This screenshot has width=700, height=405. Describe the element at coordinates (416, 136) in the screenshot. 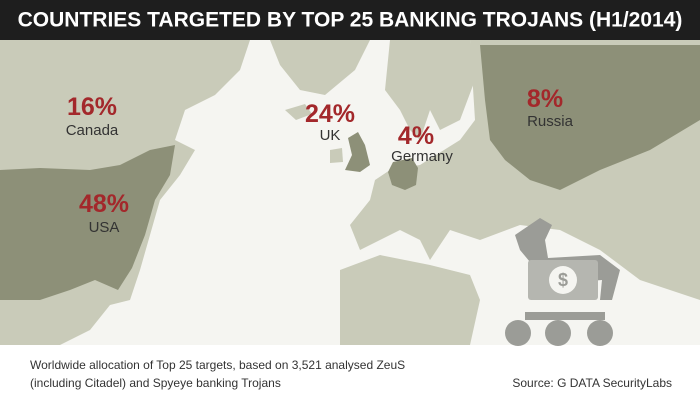

I see `country-value: 4%` at that location.